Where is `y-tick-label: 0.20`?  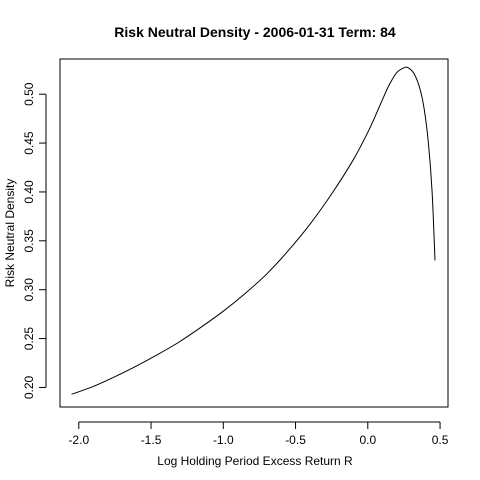
y-tick-label: 0.20 is located at coordinates (29, 387).